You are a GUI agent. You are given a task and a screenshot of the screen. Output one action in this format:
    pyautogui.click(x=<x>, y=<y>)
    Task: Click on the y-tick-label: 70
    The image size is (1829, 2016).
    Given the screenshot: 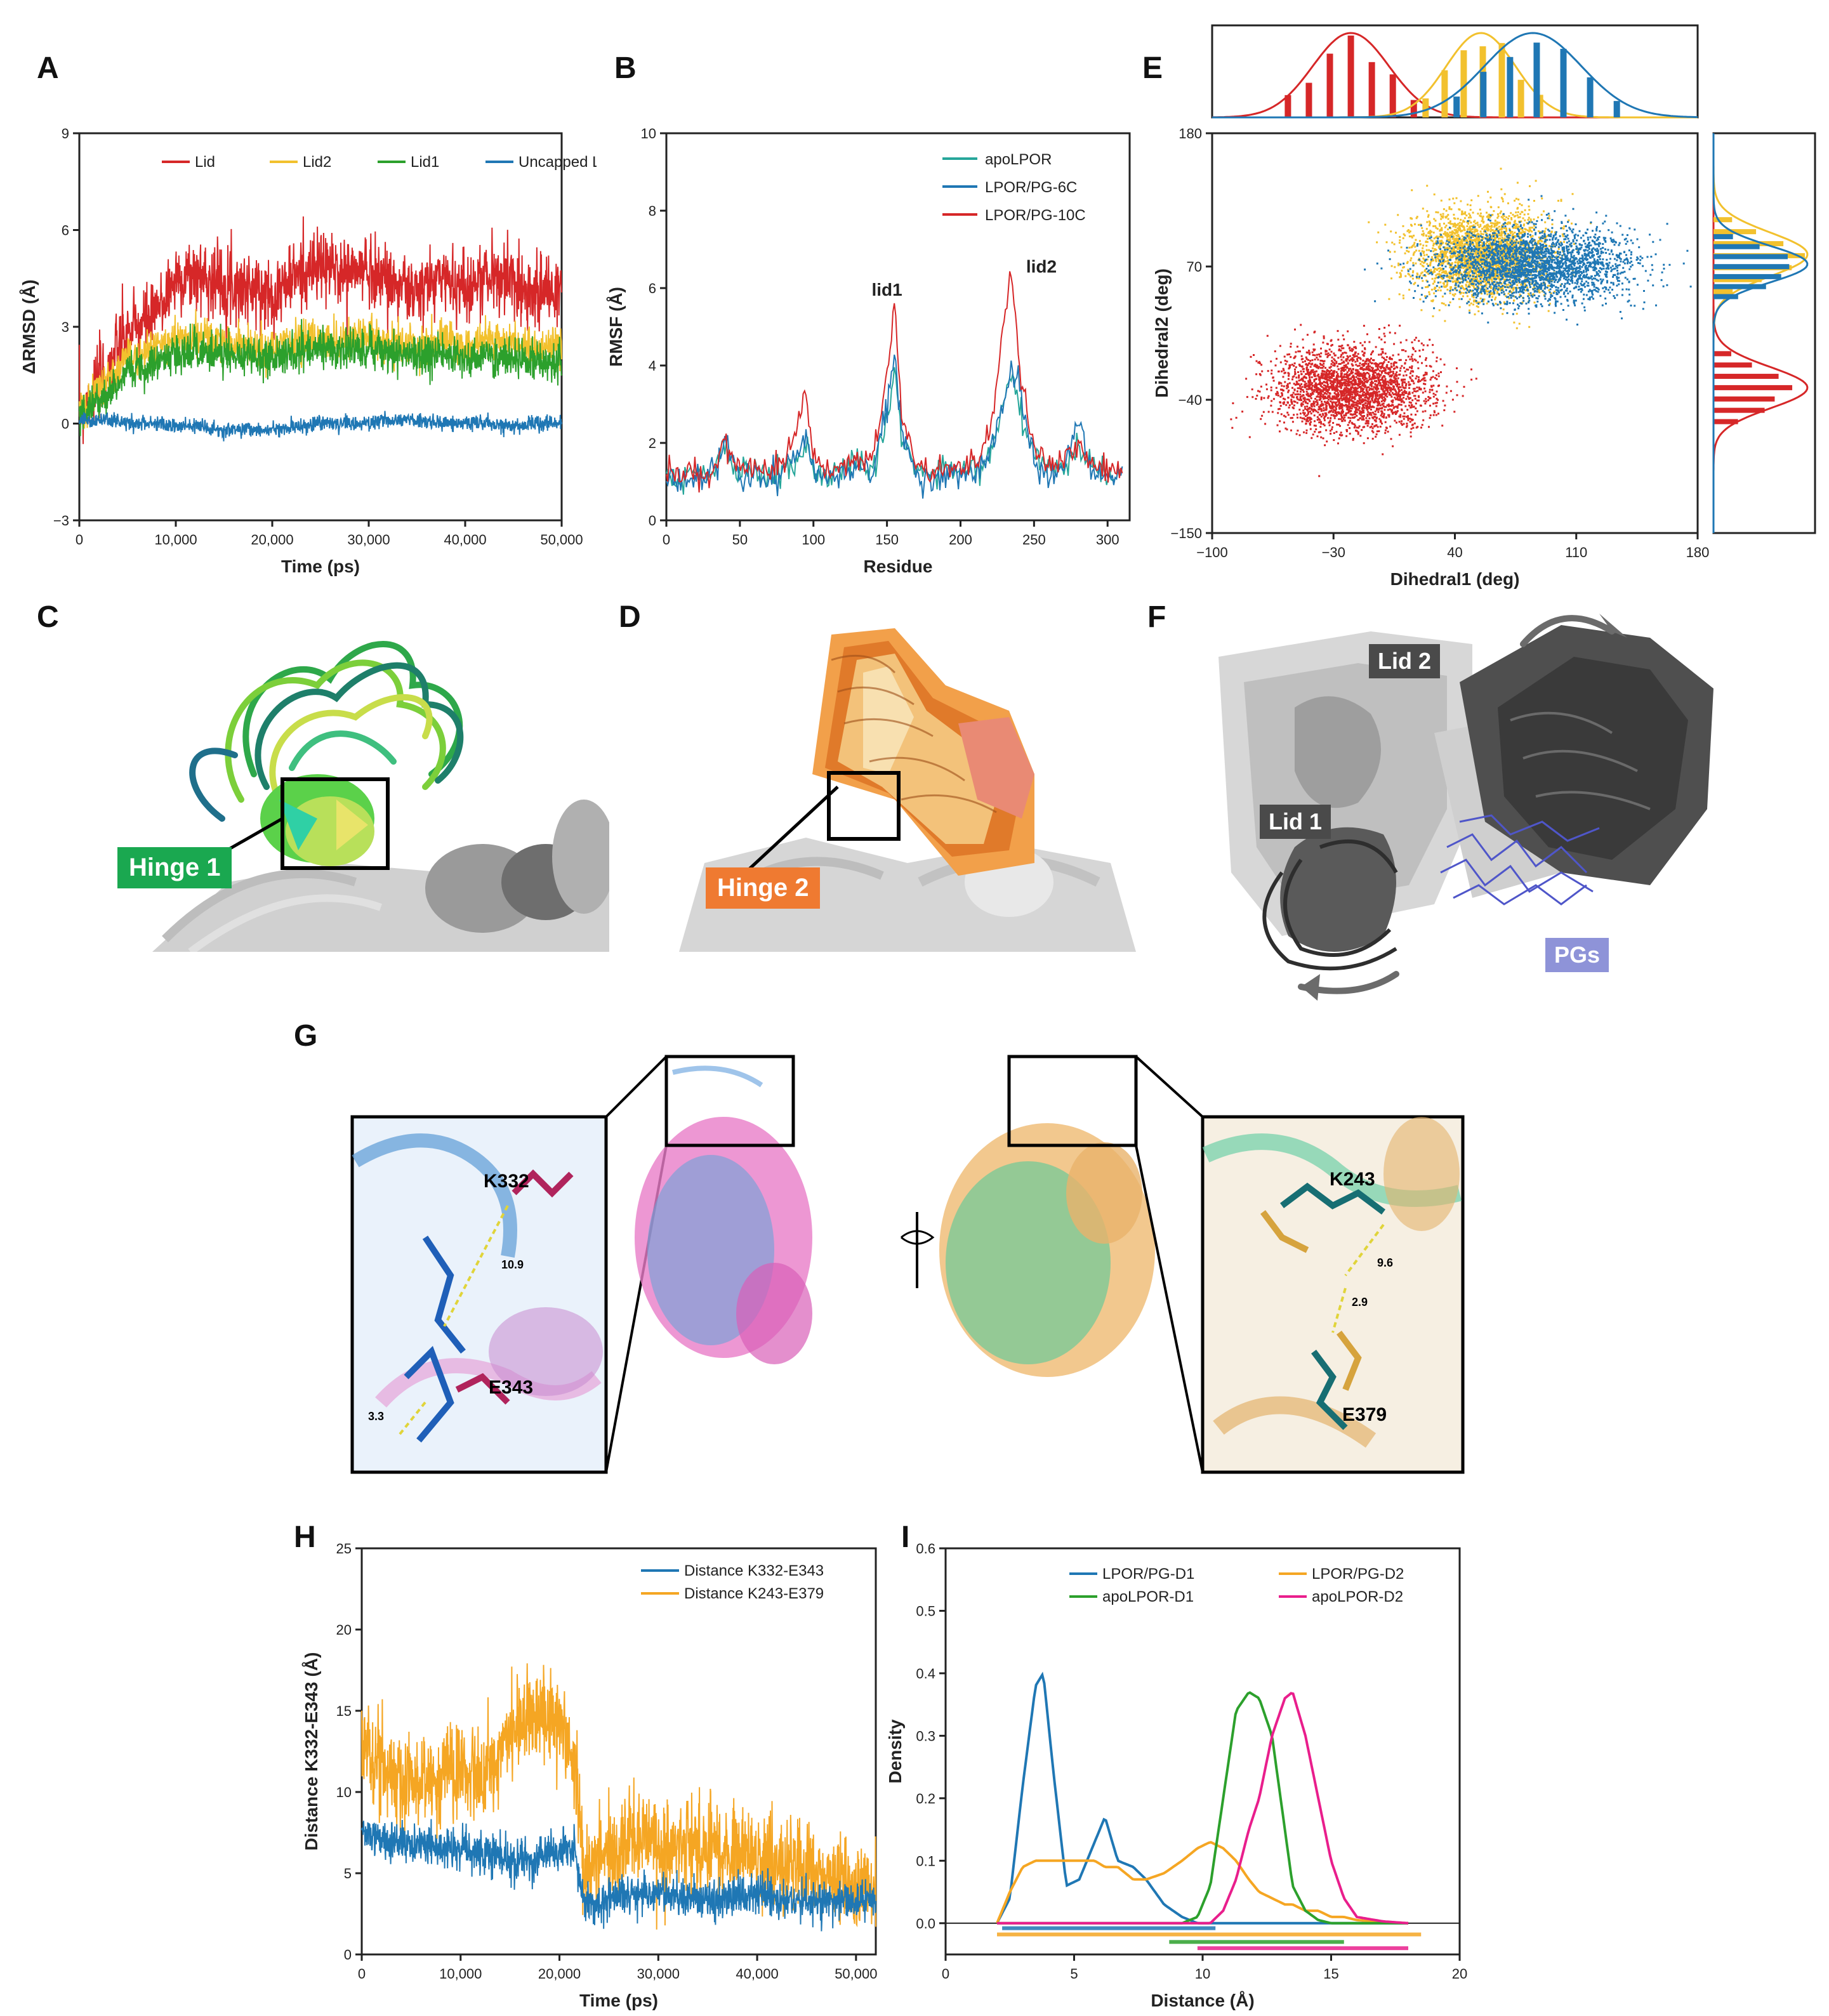 What is the action you would take?
    pyautogui.click(x=1194, y=267)
    